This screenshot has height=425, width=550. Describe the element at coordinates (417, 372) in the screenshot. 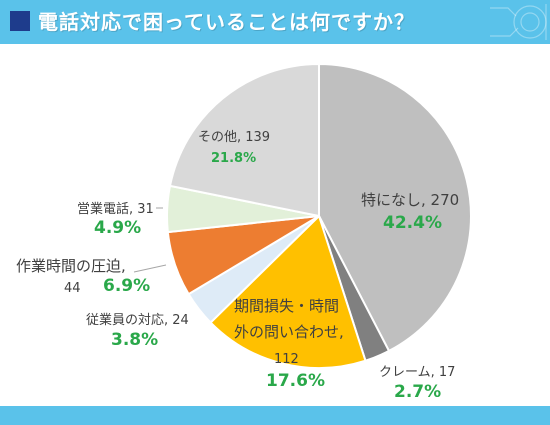

I see `label-claim: クレーム, 17` at that location.